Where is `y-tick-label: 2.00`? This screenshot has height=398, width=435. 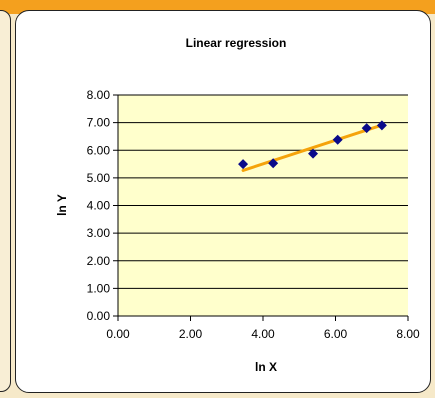
y-tick-label: 2.00 is located at coordinates (99, 261).